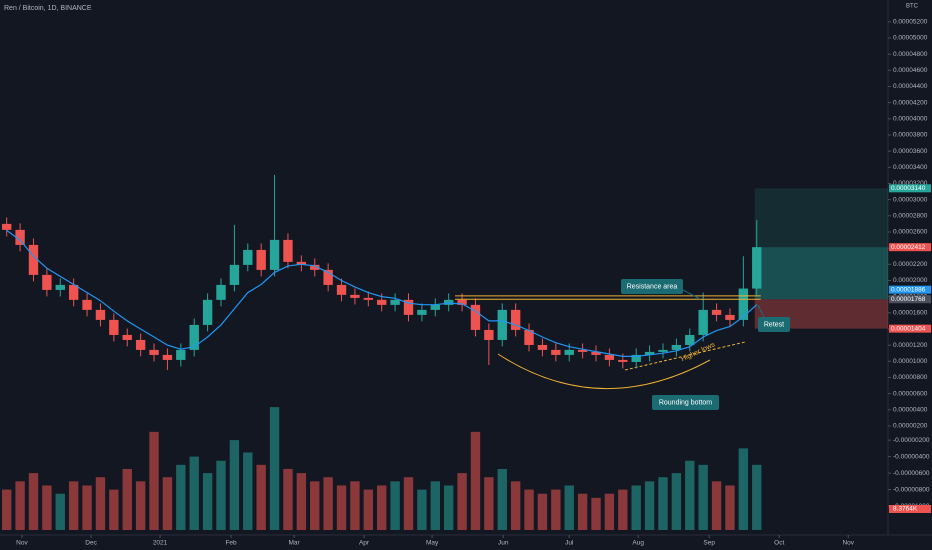 This screenshot has width=932, height=550. What do you see at coordinates (503, 543) in the screenshot?
I see `x-tick-label: Jun` at bounding box center [503, 543].